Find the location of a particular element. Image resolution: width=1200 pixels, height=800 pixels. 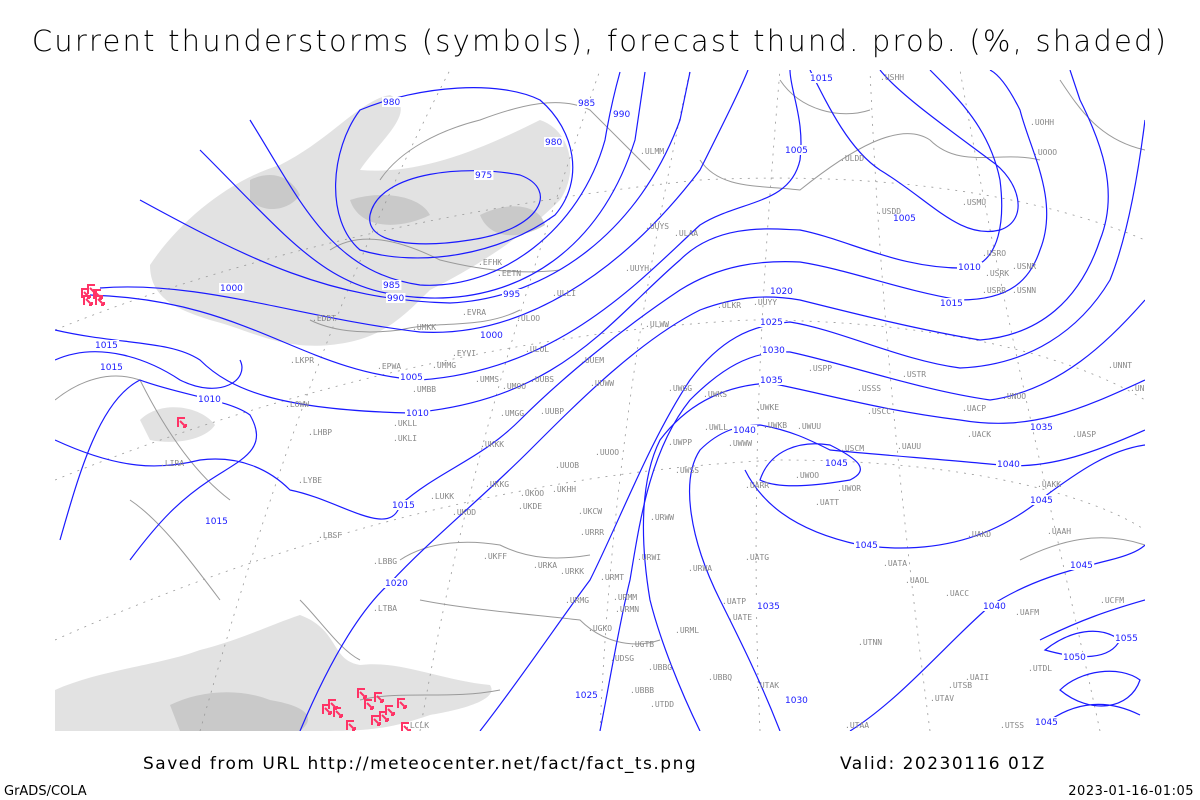

station-label: .UNBB is located at coordinates (1142, 388).